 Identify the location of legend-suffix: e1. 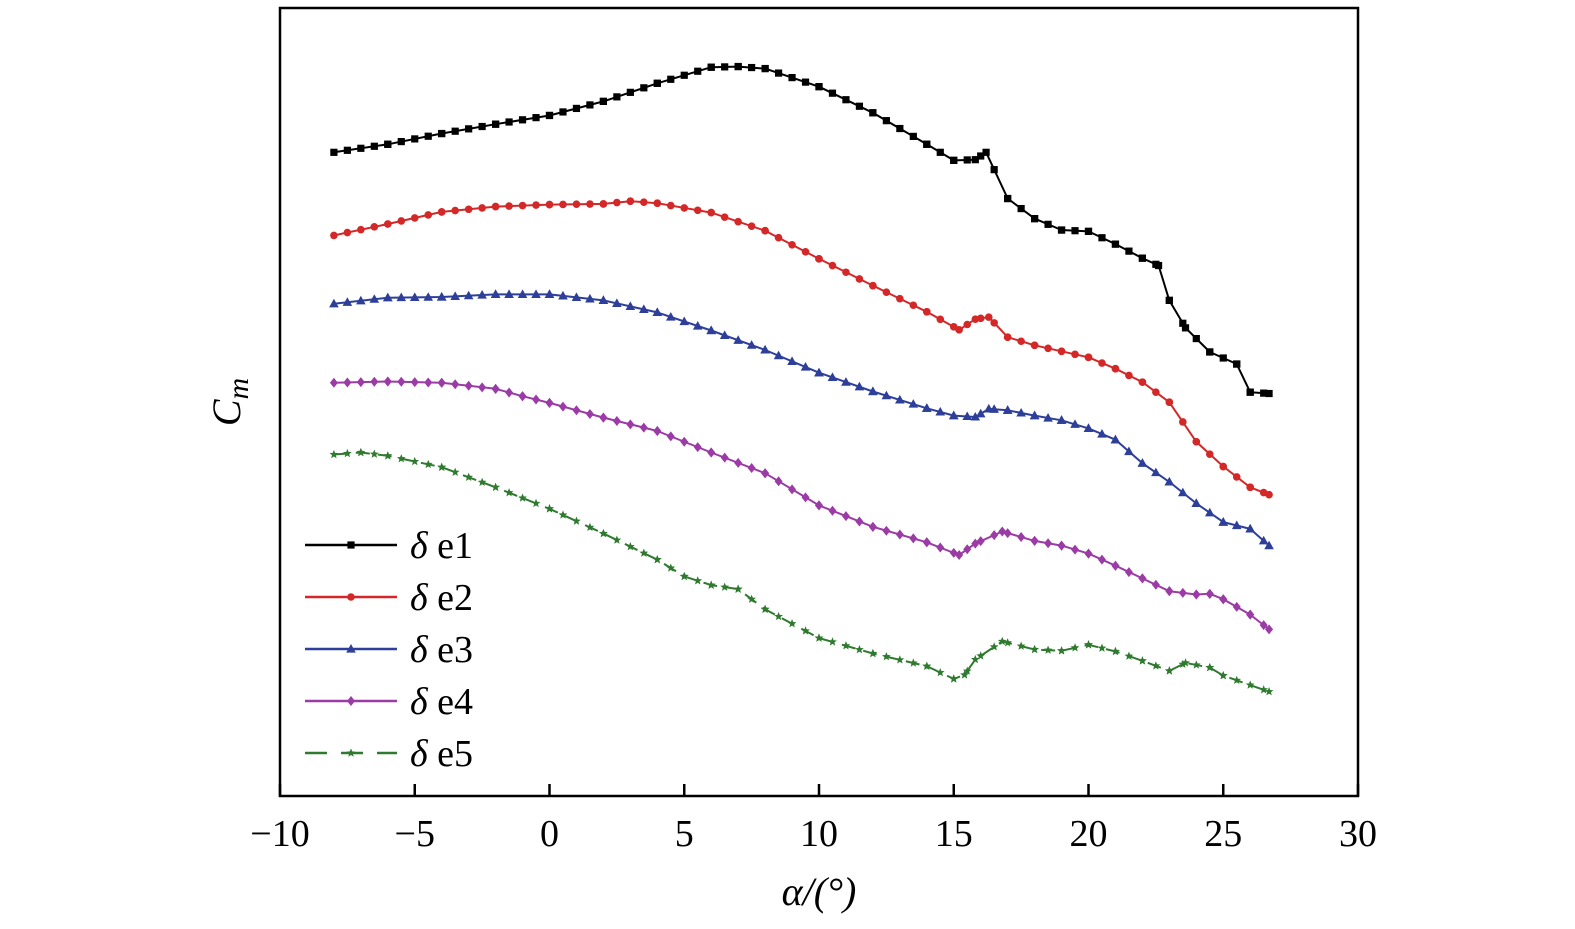
(450, 546).